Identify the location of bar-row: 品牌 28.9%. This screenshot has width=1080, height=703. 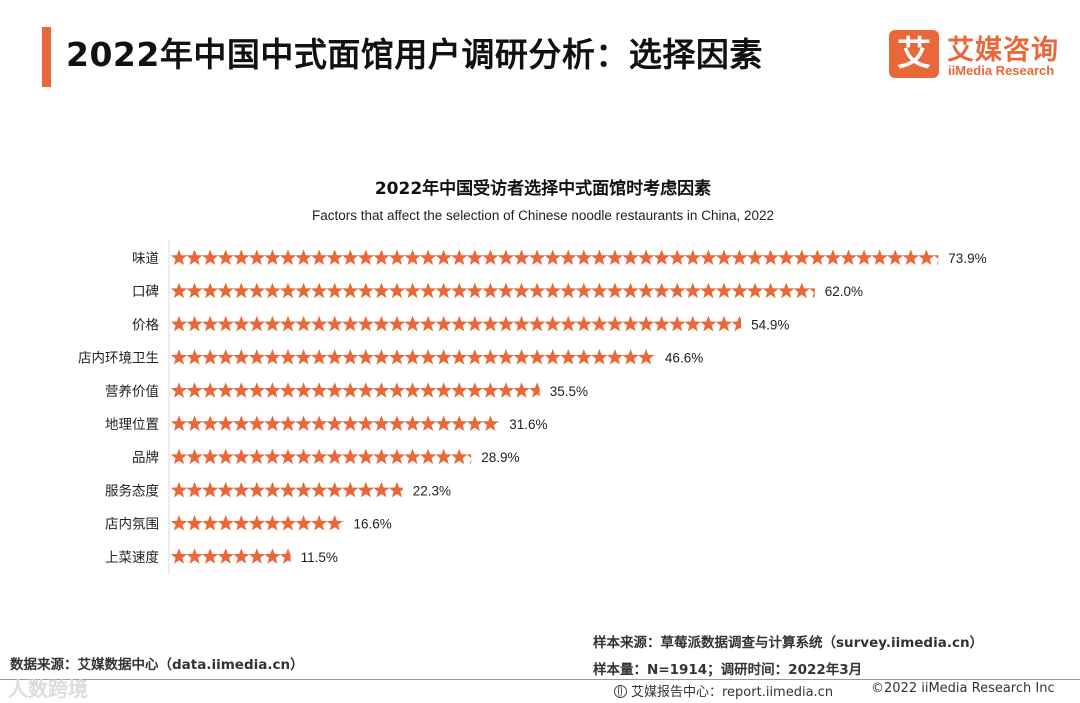
(325, 457).